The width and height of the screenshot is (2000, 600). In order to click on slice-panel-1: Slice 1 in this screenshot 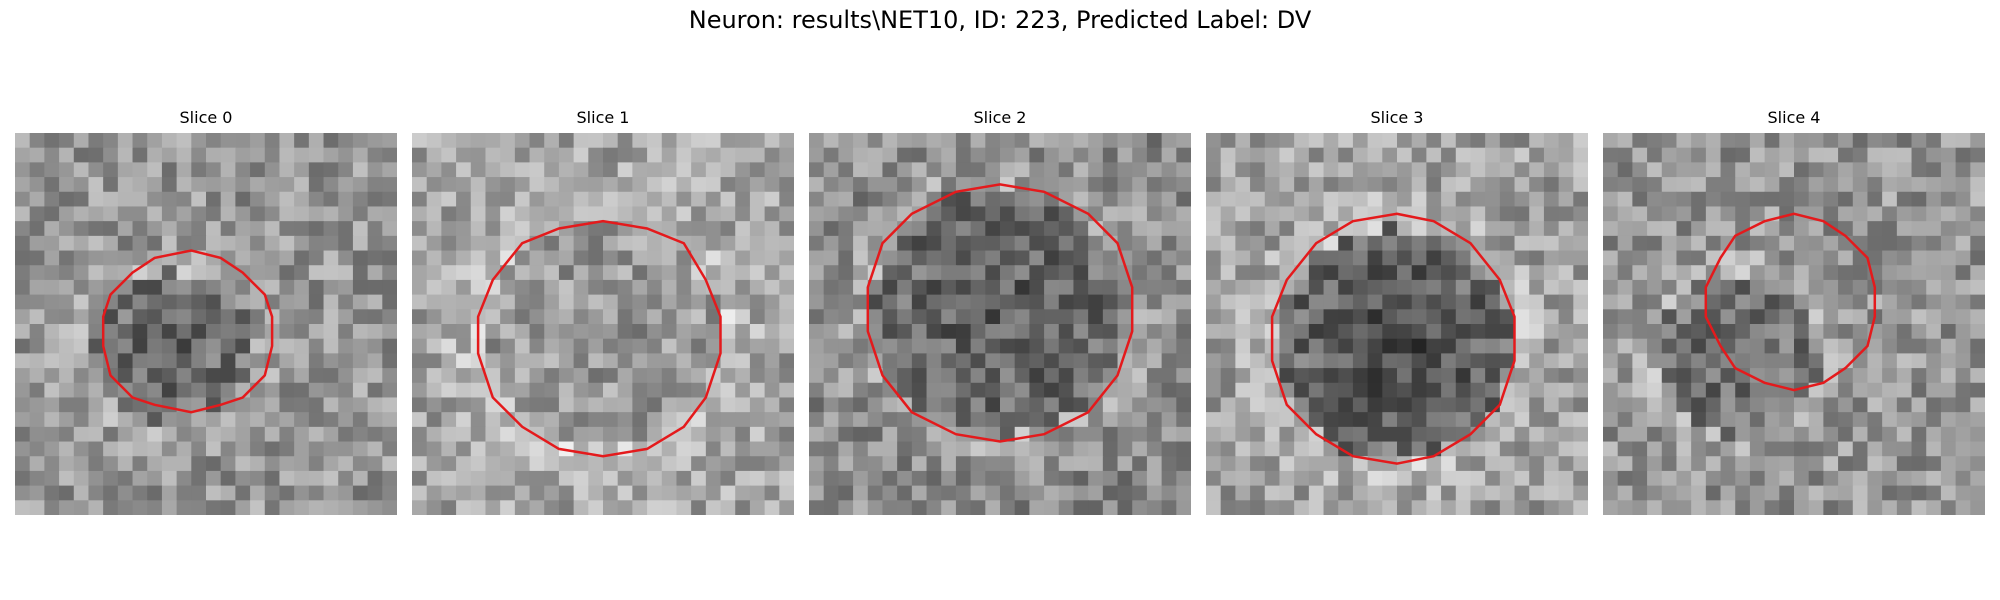, I will do `click(603, 313)`.